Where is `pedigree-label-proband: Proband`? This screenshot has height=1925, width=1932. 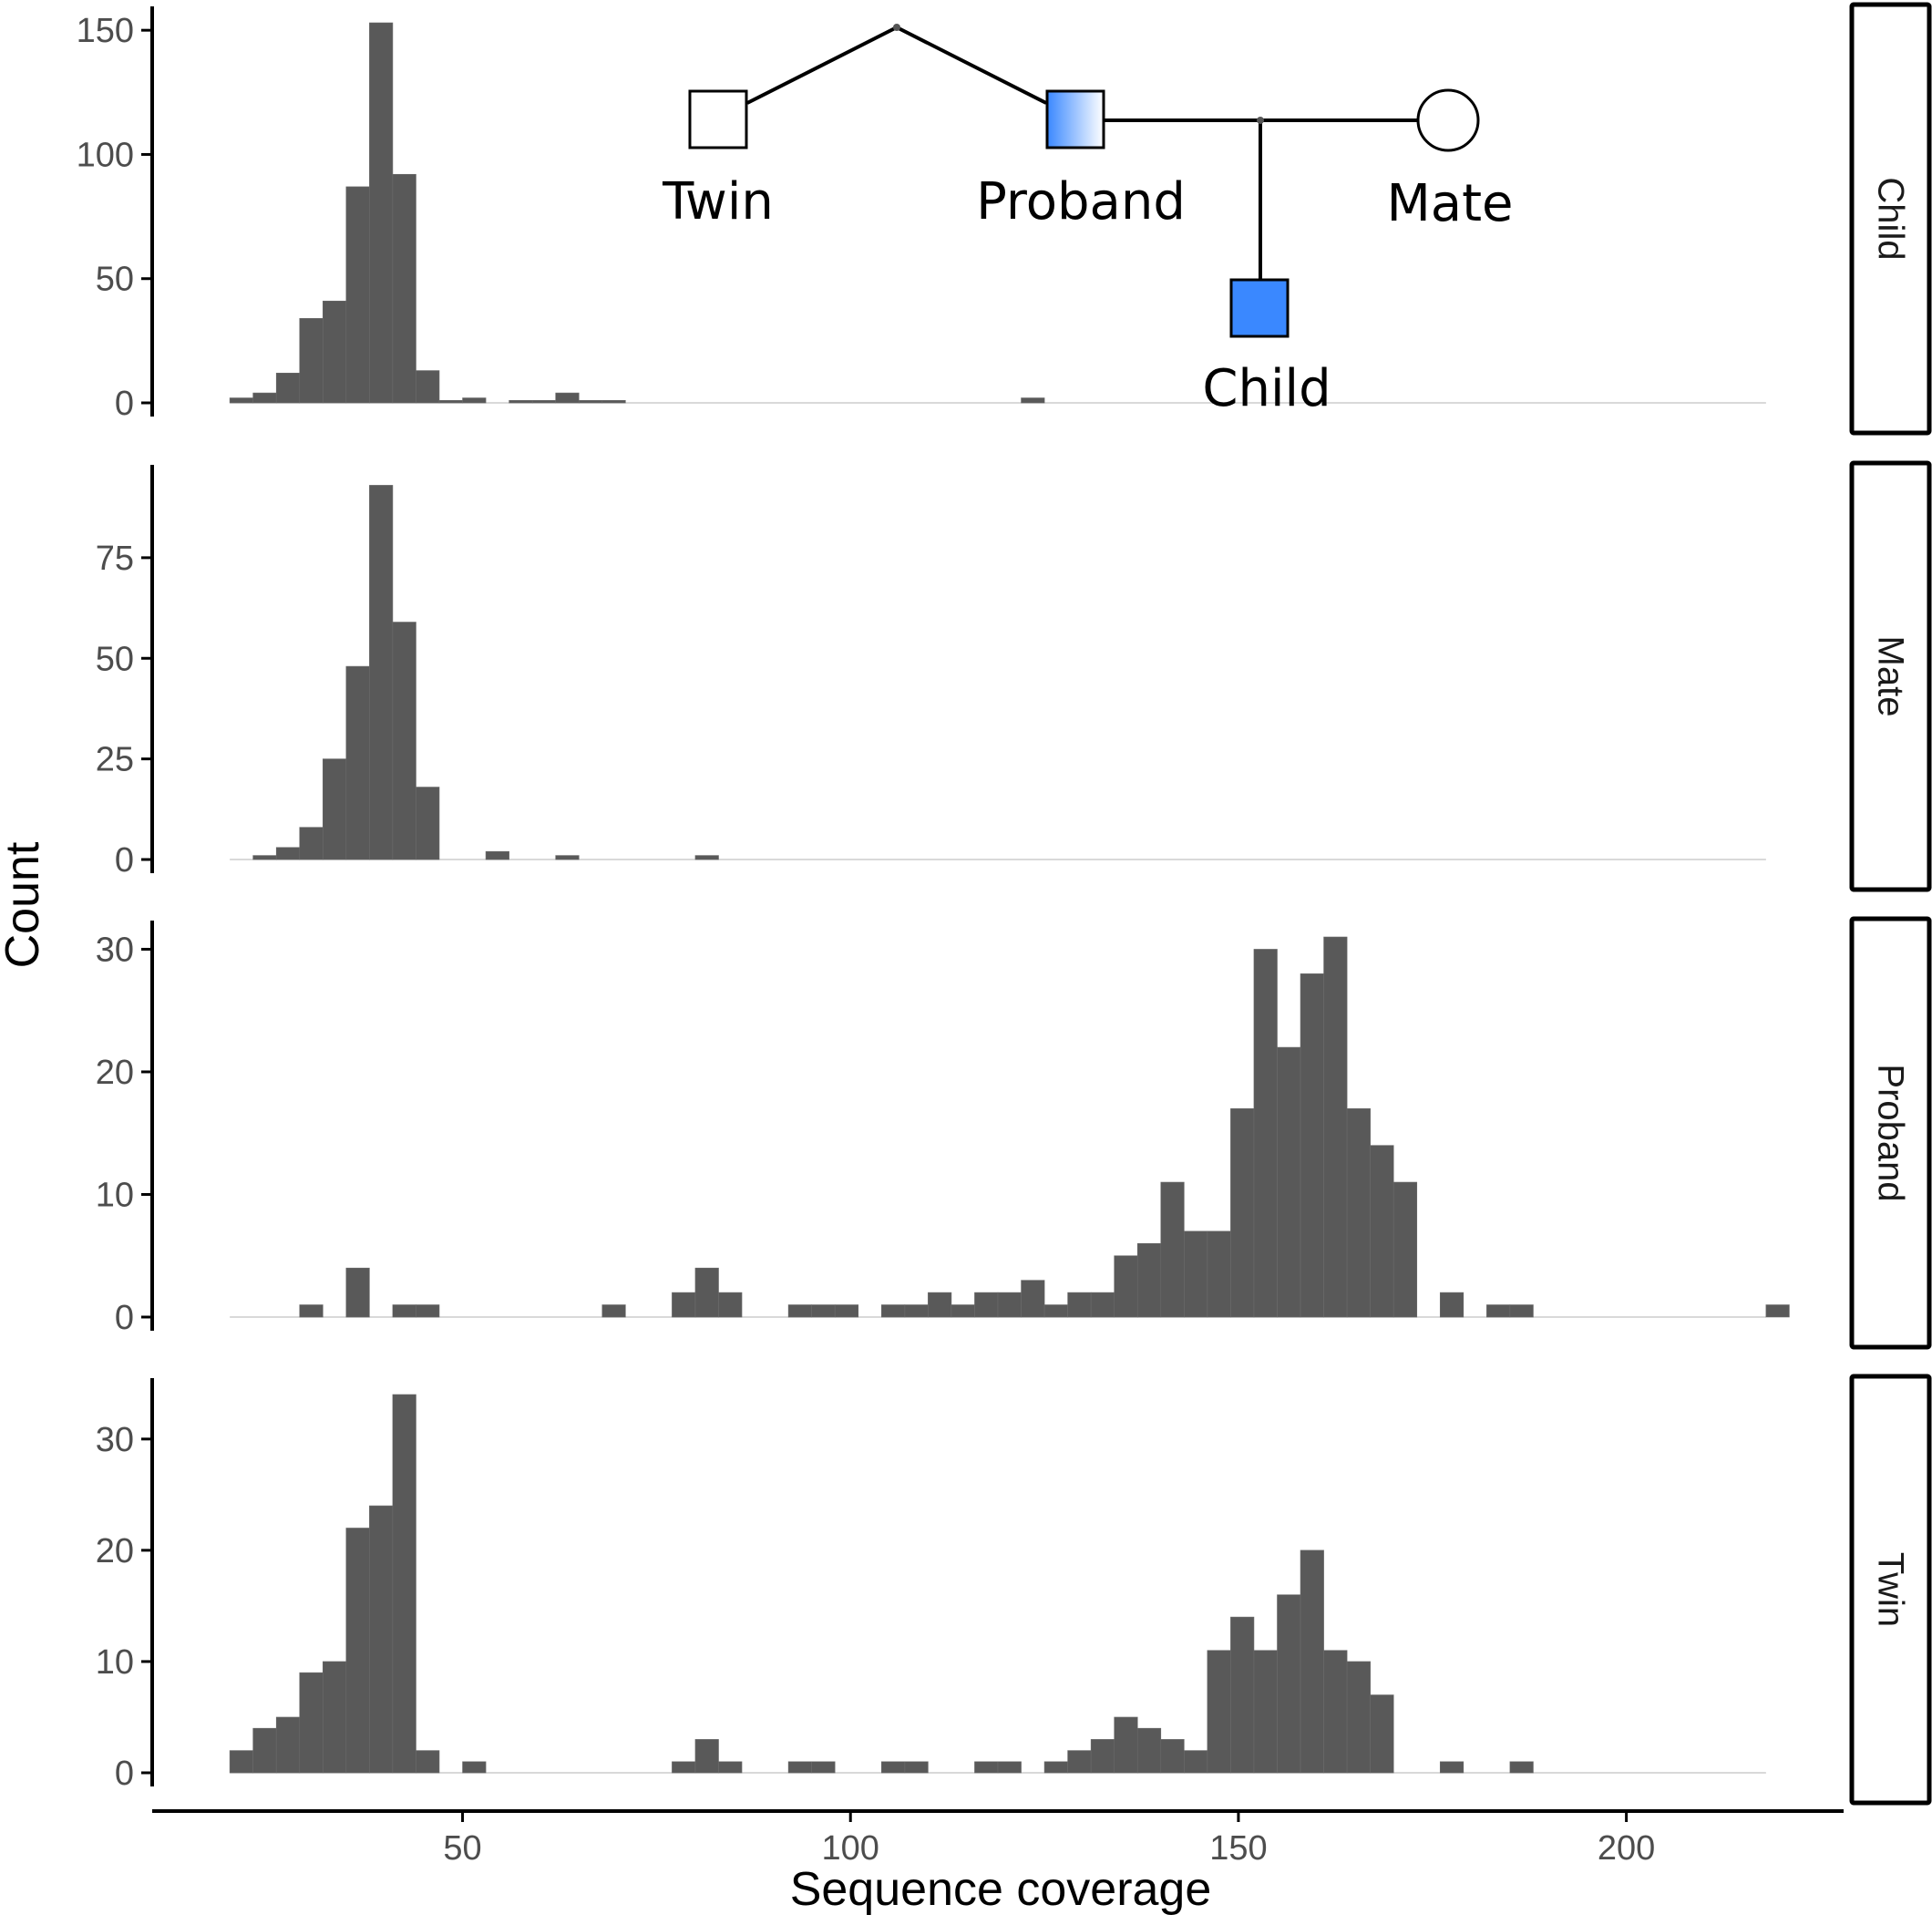
pedigree-label-proband: Proband is located at coordinates (1081, 202).